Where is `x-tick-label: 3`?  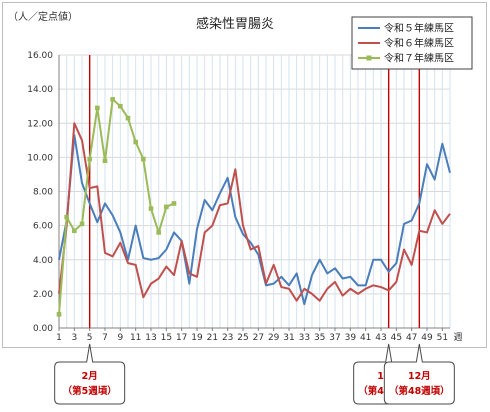
x-tick-label: 3 is located at coordinates (74, 338).